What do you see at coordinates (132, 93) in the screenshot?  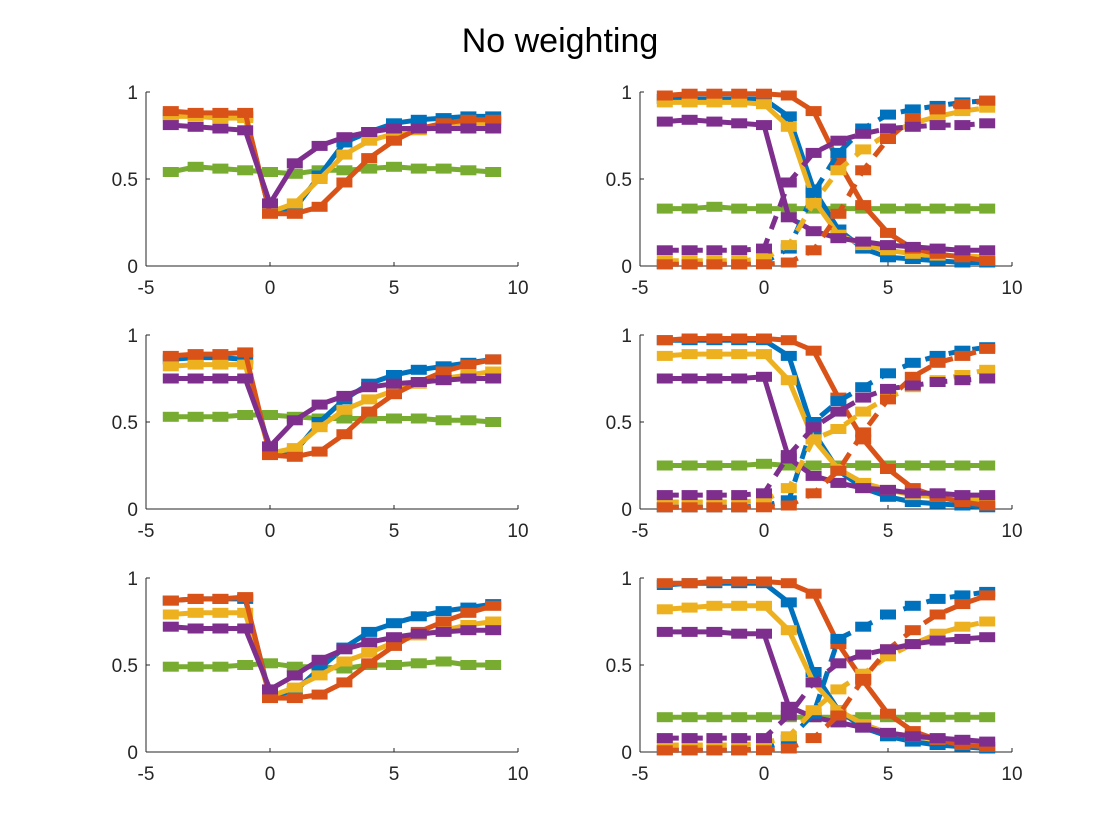 I see `y-tick-label: 1` at bounding box center [132, 93].